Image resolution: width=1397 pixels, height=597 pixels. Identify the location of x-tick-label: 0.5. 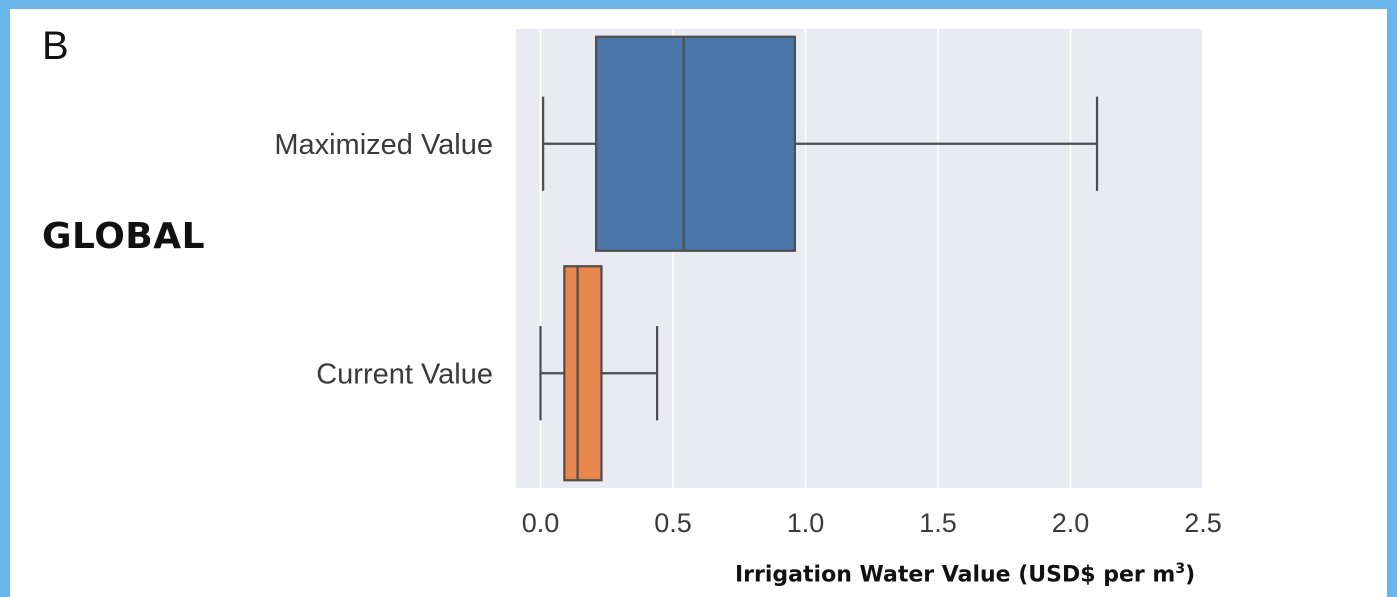
(673, 523).